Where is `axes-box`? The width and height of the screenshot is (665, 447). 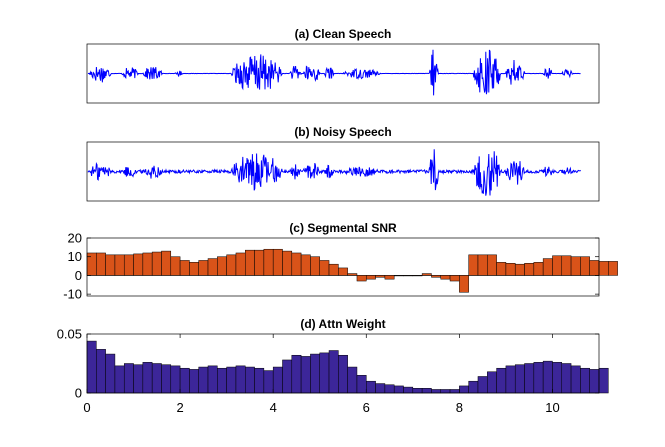
axes-box is located at coordinates (343, 171).